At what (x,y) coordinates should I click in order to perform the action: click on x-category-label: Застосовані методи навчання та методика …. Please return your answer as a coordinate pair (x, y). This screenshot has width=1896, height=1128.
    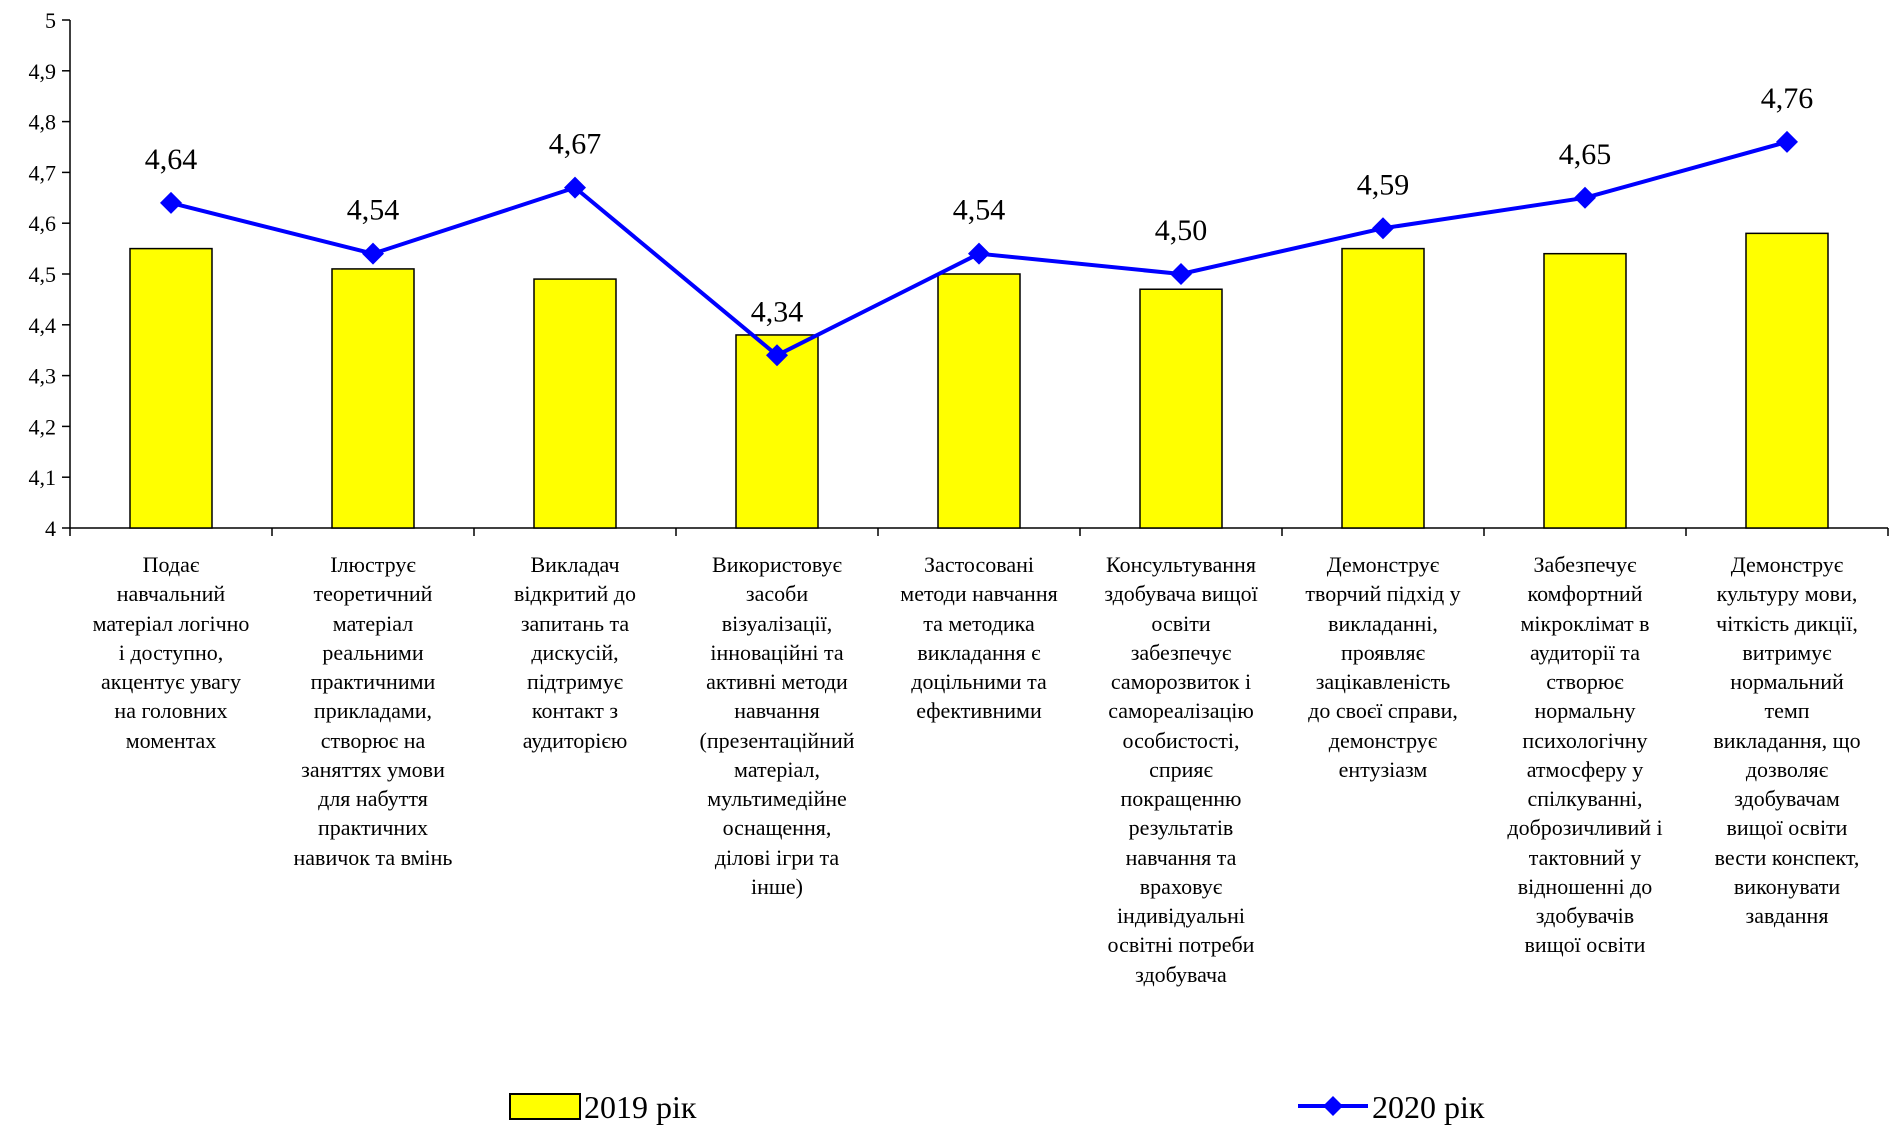
    Looking at the image, I should click on (979, 638).